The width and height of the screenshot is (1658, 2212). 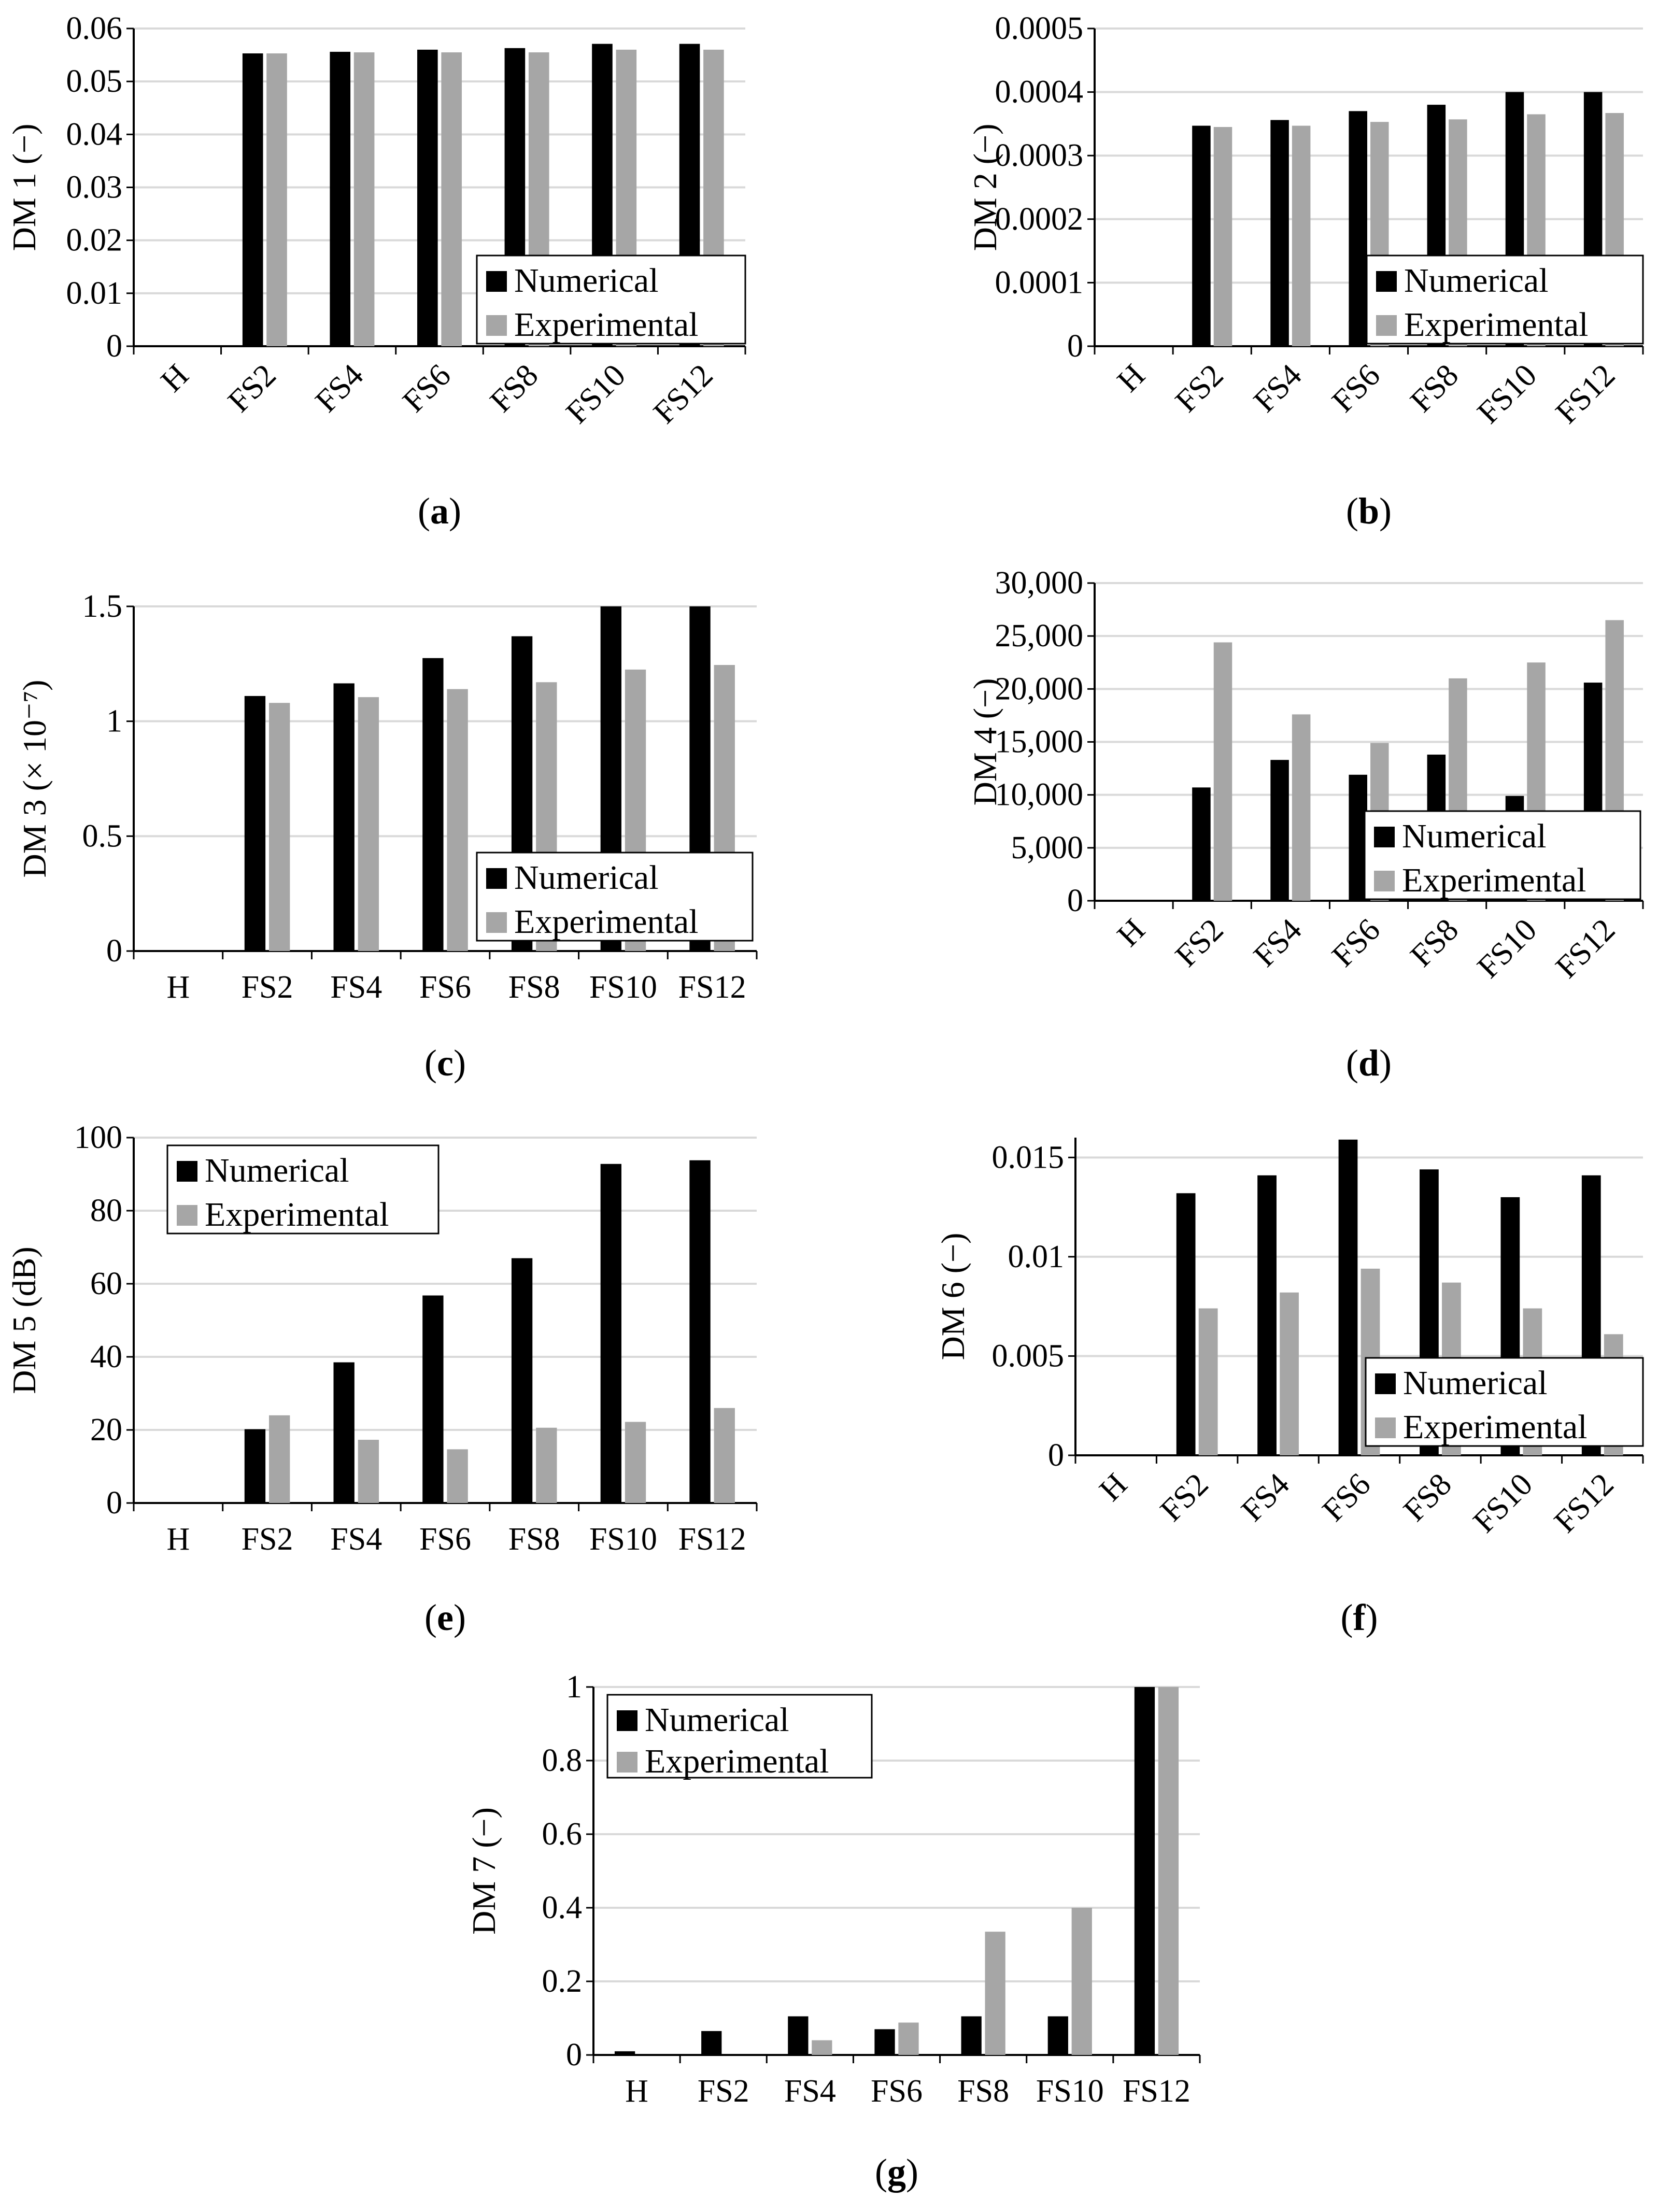 What do you see at coordinates (24, 1320) in the screenshot?
I see `y-axis-label: DM 5 (dB)` at bounding box center [24, 1320].